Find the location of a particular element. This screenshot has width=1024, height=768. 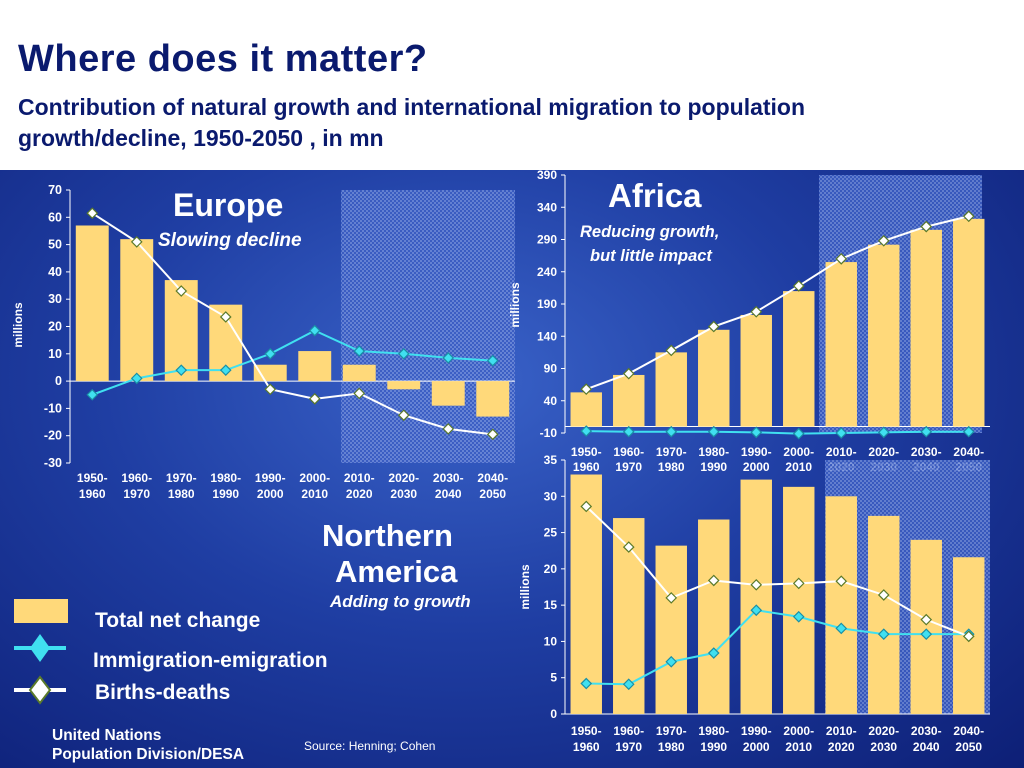

y-tick-label: 40 is located at coordinates (551, 401).